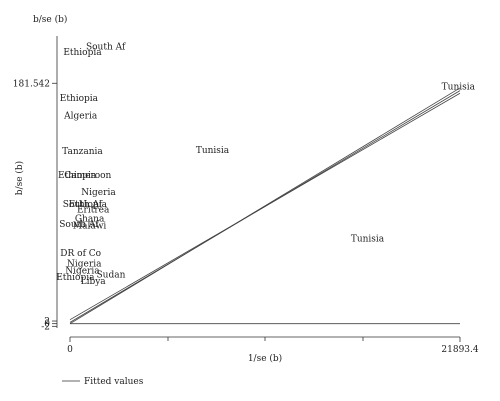 The width and height of the screenshot is (500, 401). I want to click on x-minor-ticks, so click(265, 339).